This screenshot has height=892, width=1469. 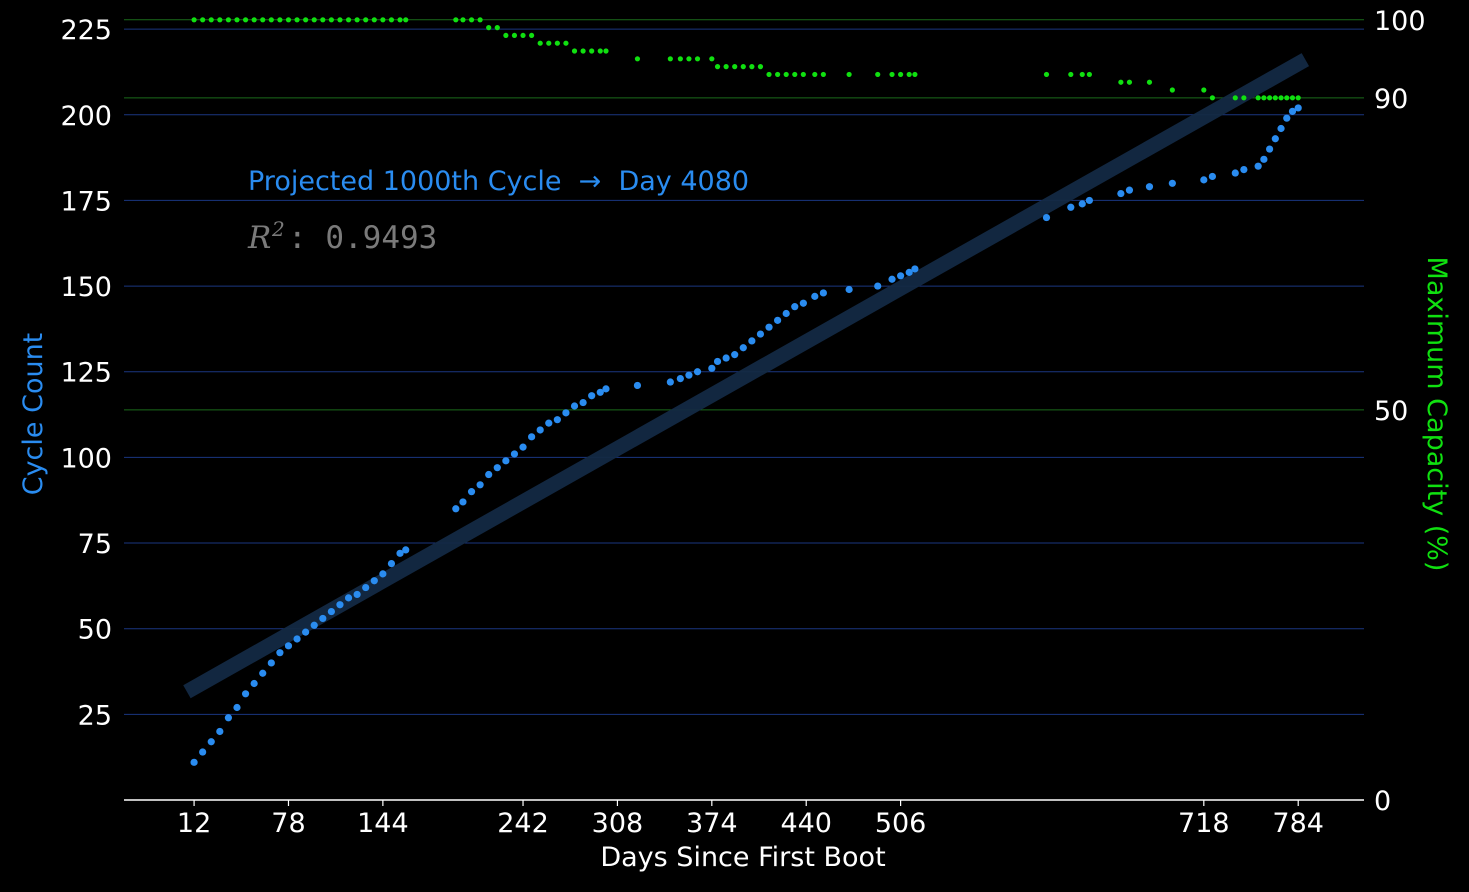 What do you see at coordinates (806, 823) in the screenshot?
I see `x-tick-label: 440` at bounding box center [806, 823].